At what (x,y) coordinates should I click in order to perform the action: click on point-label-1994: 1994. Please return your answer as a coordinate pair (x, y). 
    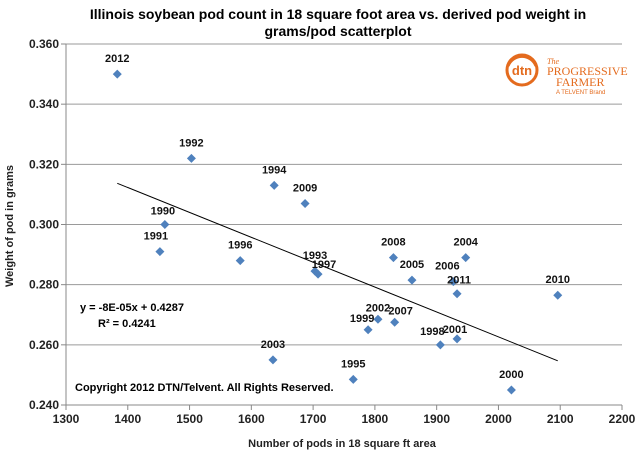
    Looking at the image, I should click on (274, 170).